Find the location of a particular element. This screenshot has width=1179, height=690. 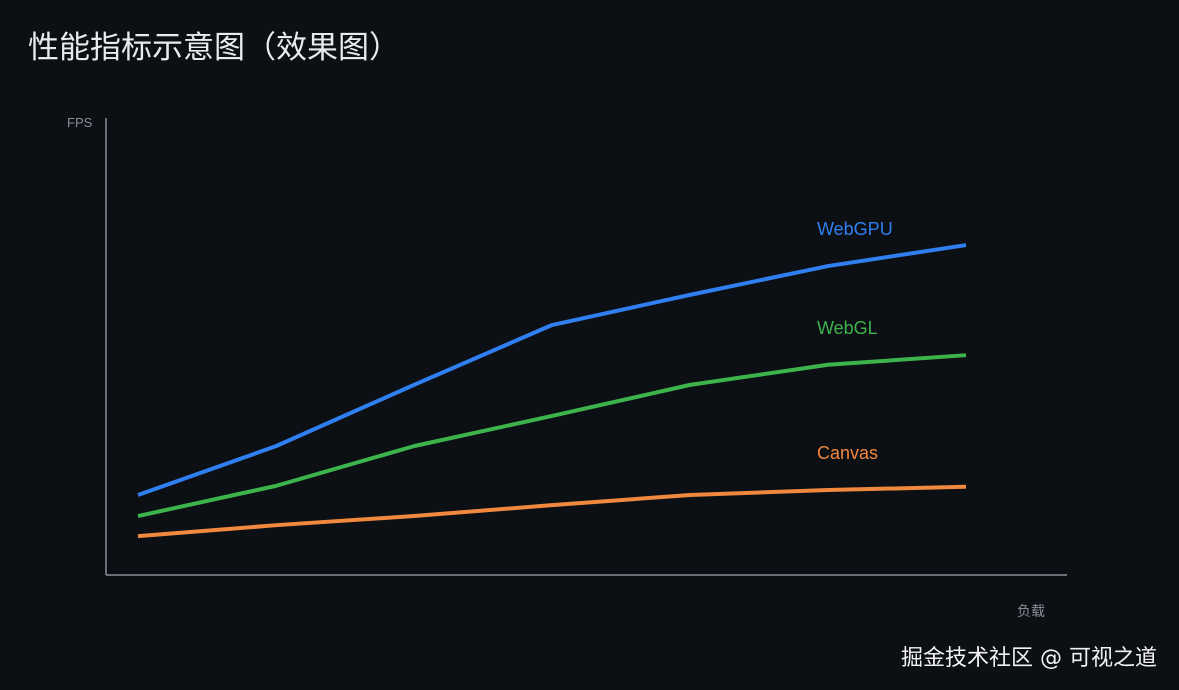

series-label: Canvas is located at coordinates (847, 453).